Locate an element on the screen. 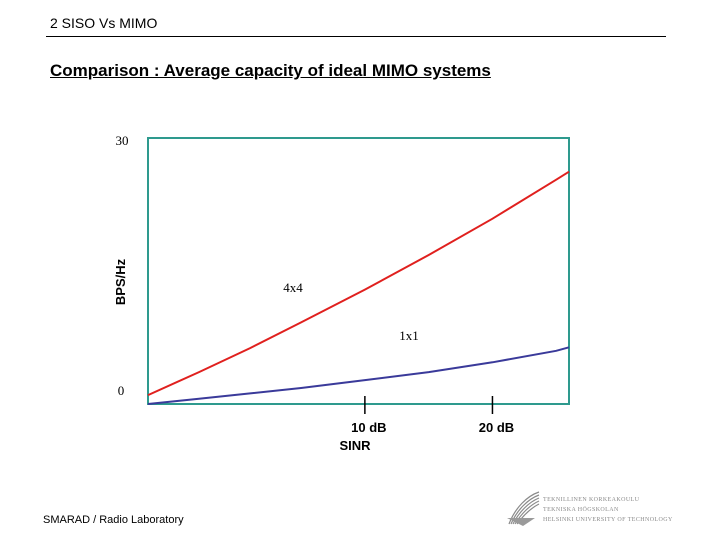  series-label-1x1: 1x1 is located at coordinates (409, 335).